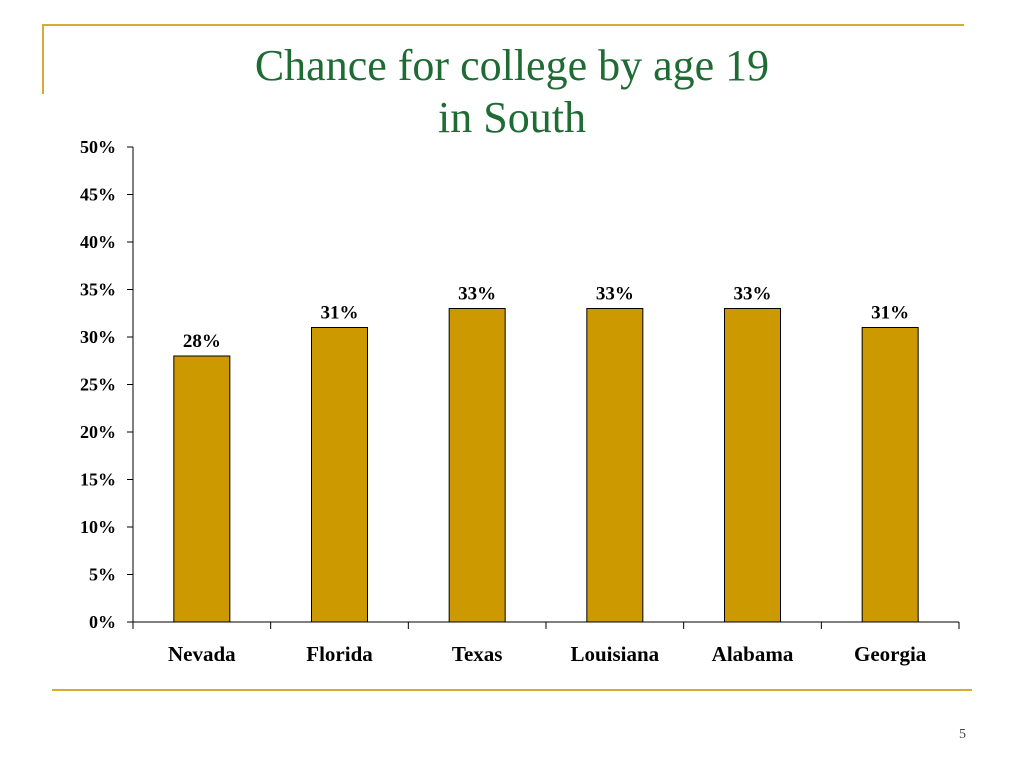 Image resolution: width=1024 pixels, height=768 pixels. What do you see at coordinates (98, 385) in the screenshot?
I see `y-tick-label: 25%` at bounding box center [98, 385].